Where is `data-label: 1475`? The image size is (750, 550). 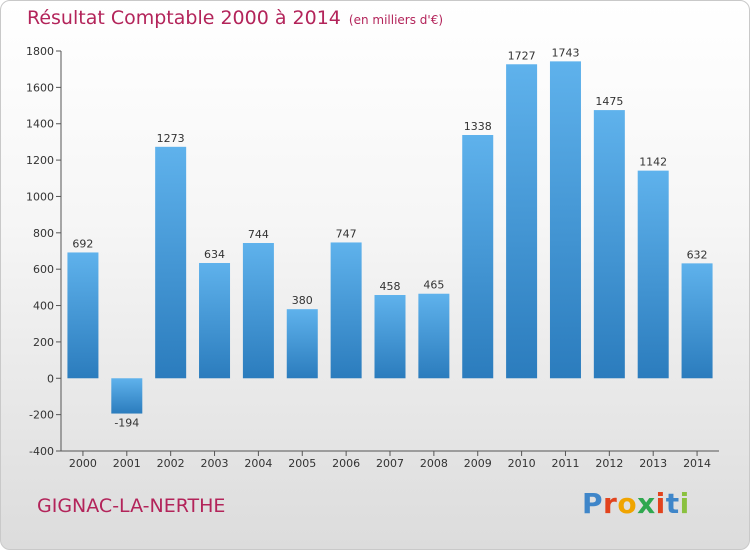 data-label: 1475 is located at coordinates (609, 101).